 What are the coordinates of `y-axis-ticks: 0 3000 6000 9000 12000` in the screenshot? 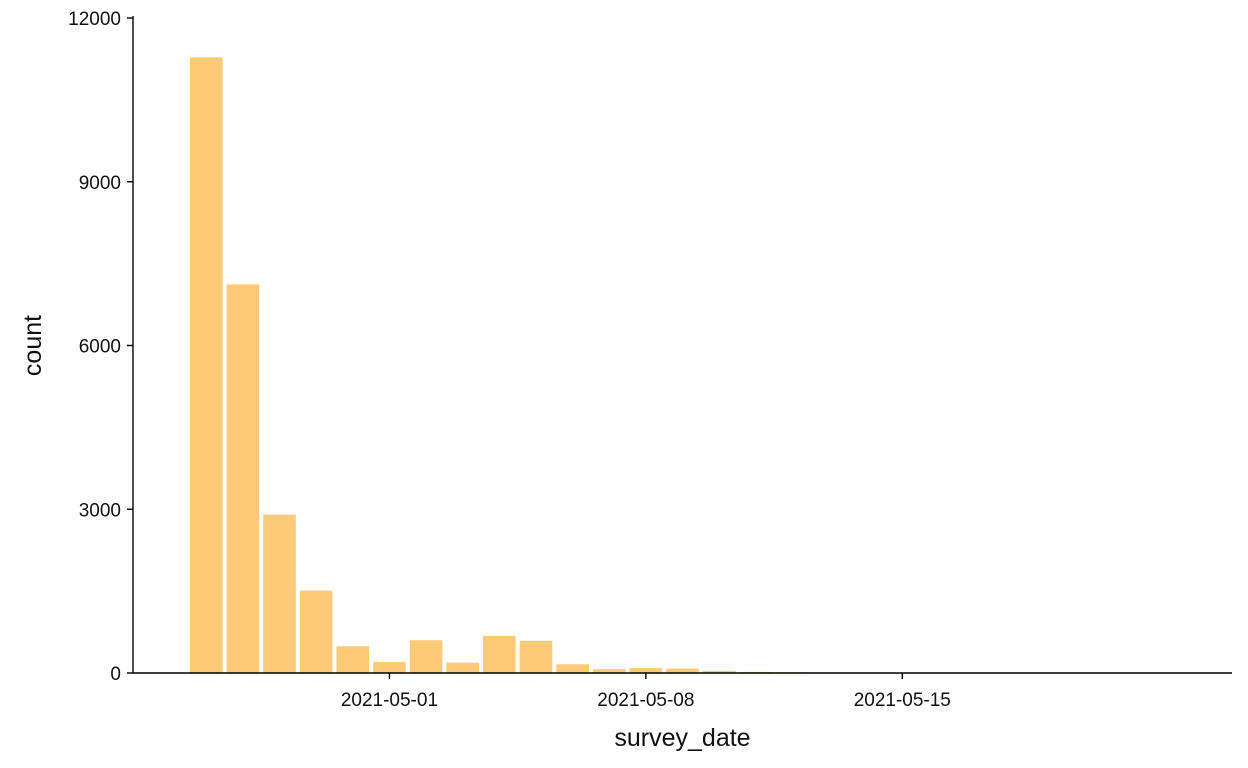 It's located at (100, 347).